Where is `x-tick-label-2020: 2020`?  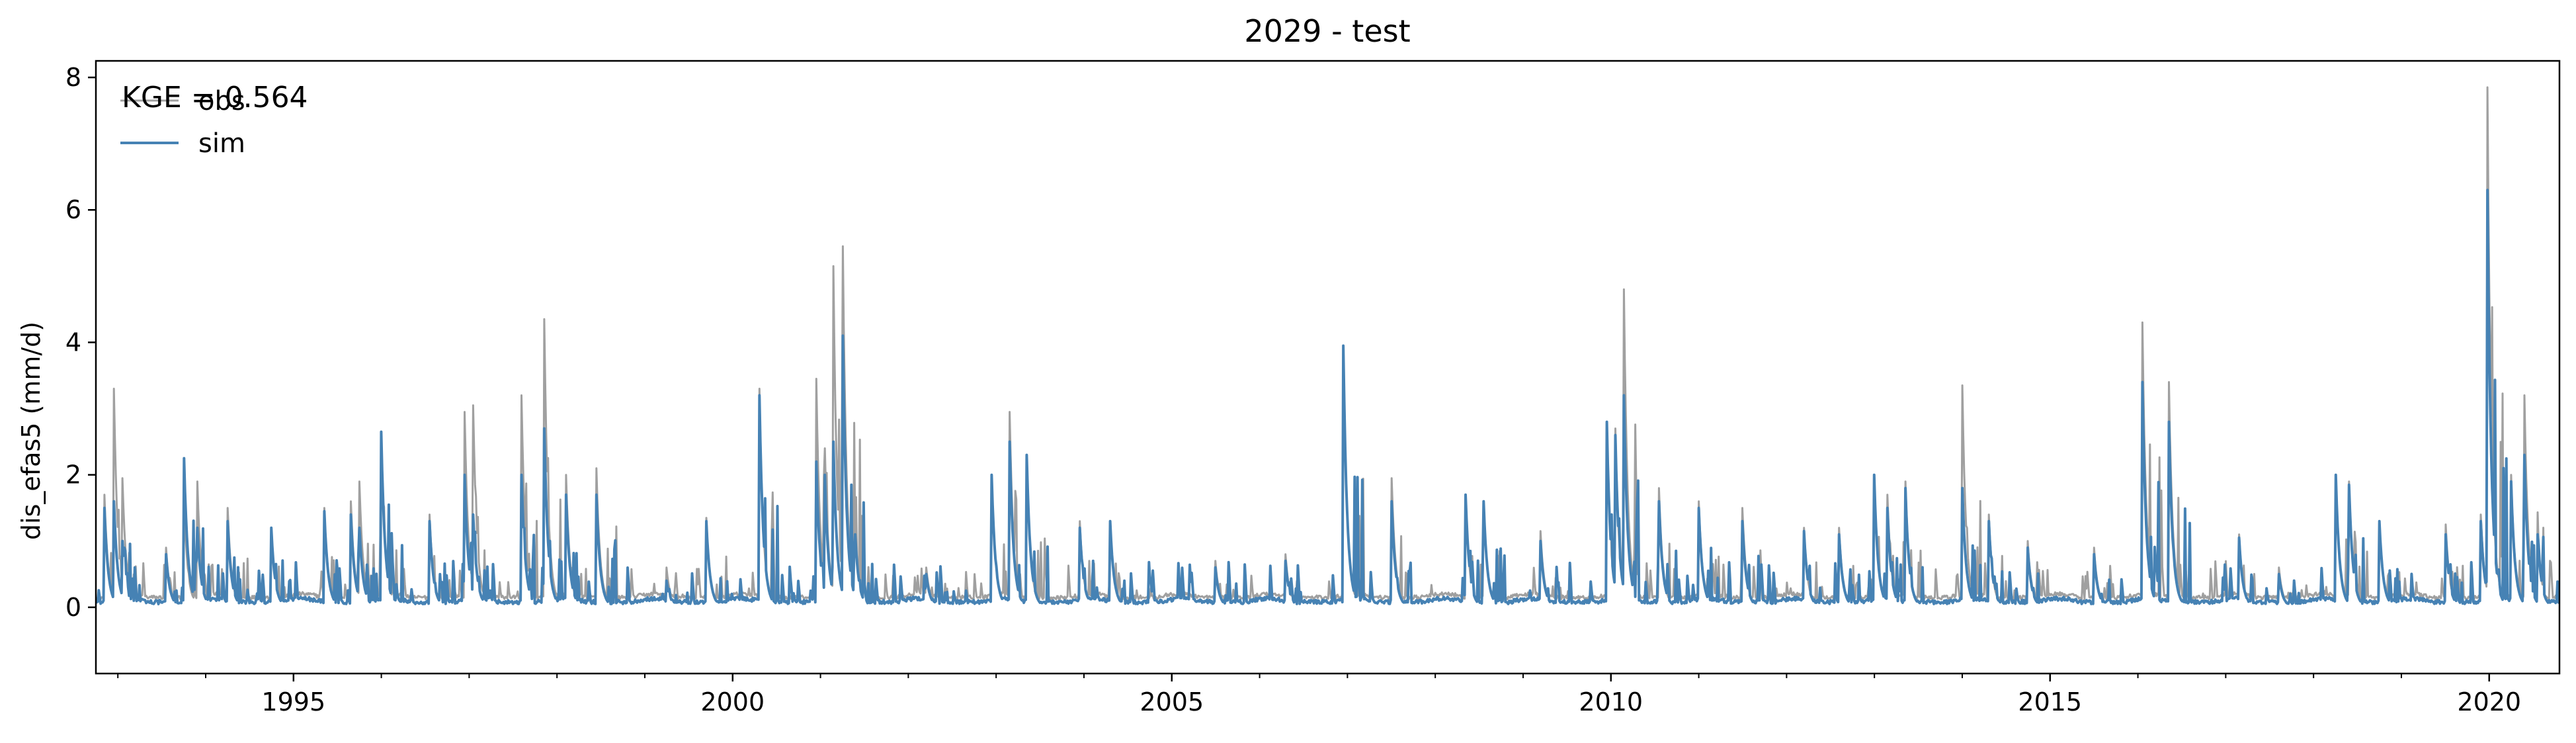
x-tick-label-2020: 2020 is located at coordinates (2489, 702).